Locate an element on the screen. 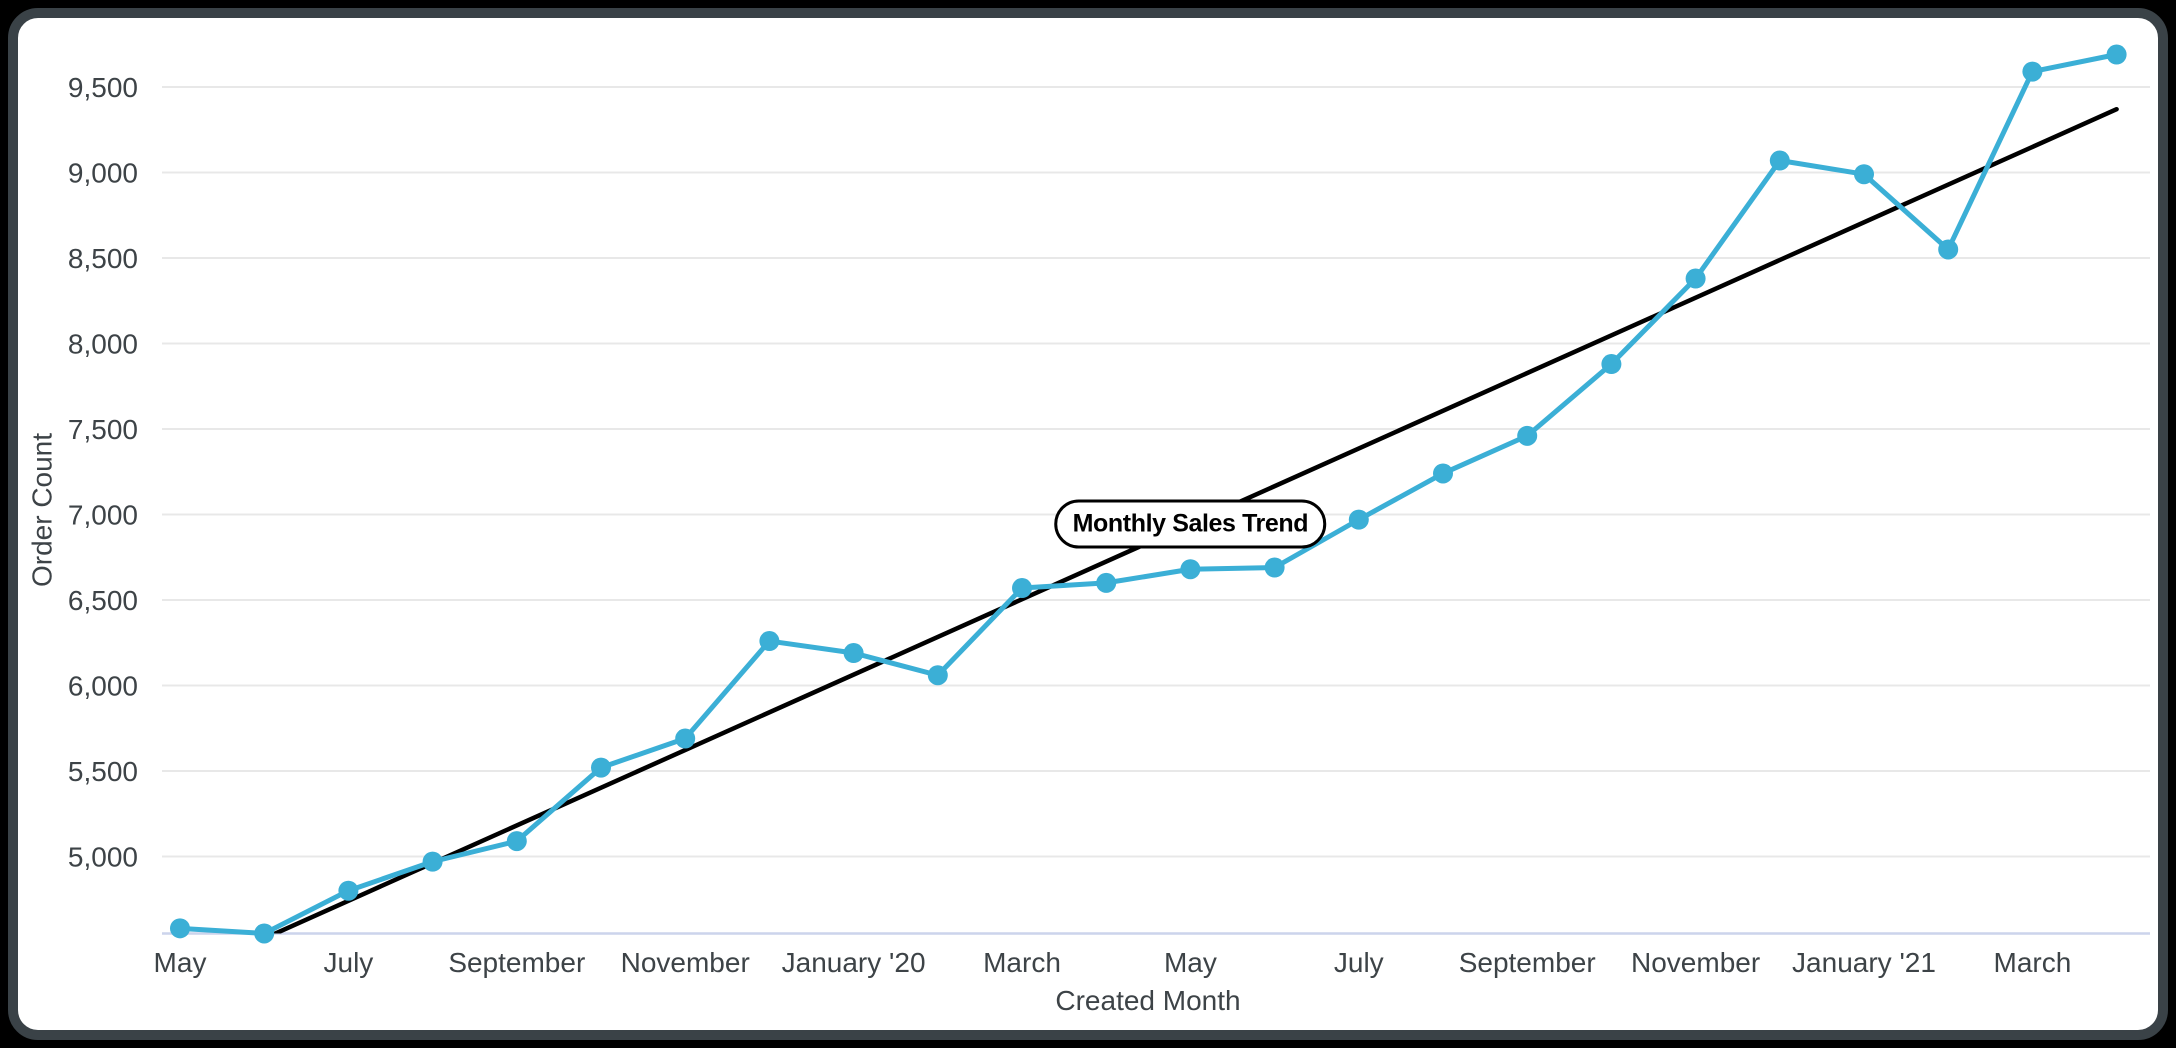 This screenshot has width=2176, height=1048. y-tick-label: 7,000 is located at coordinates (103, 515).